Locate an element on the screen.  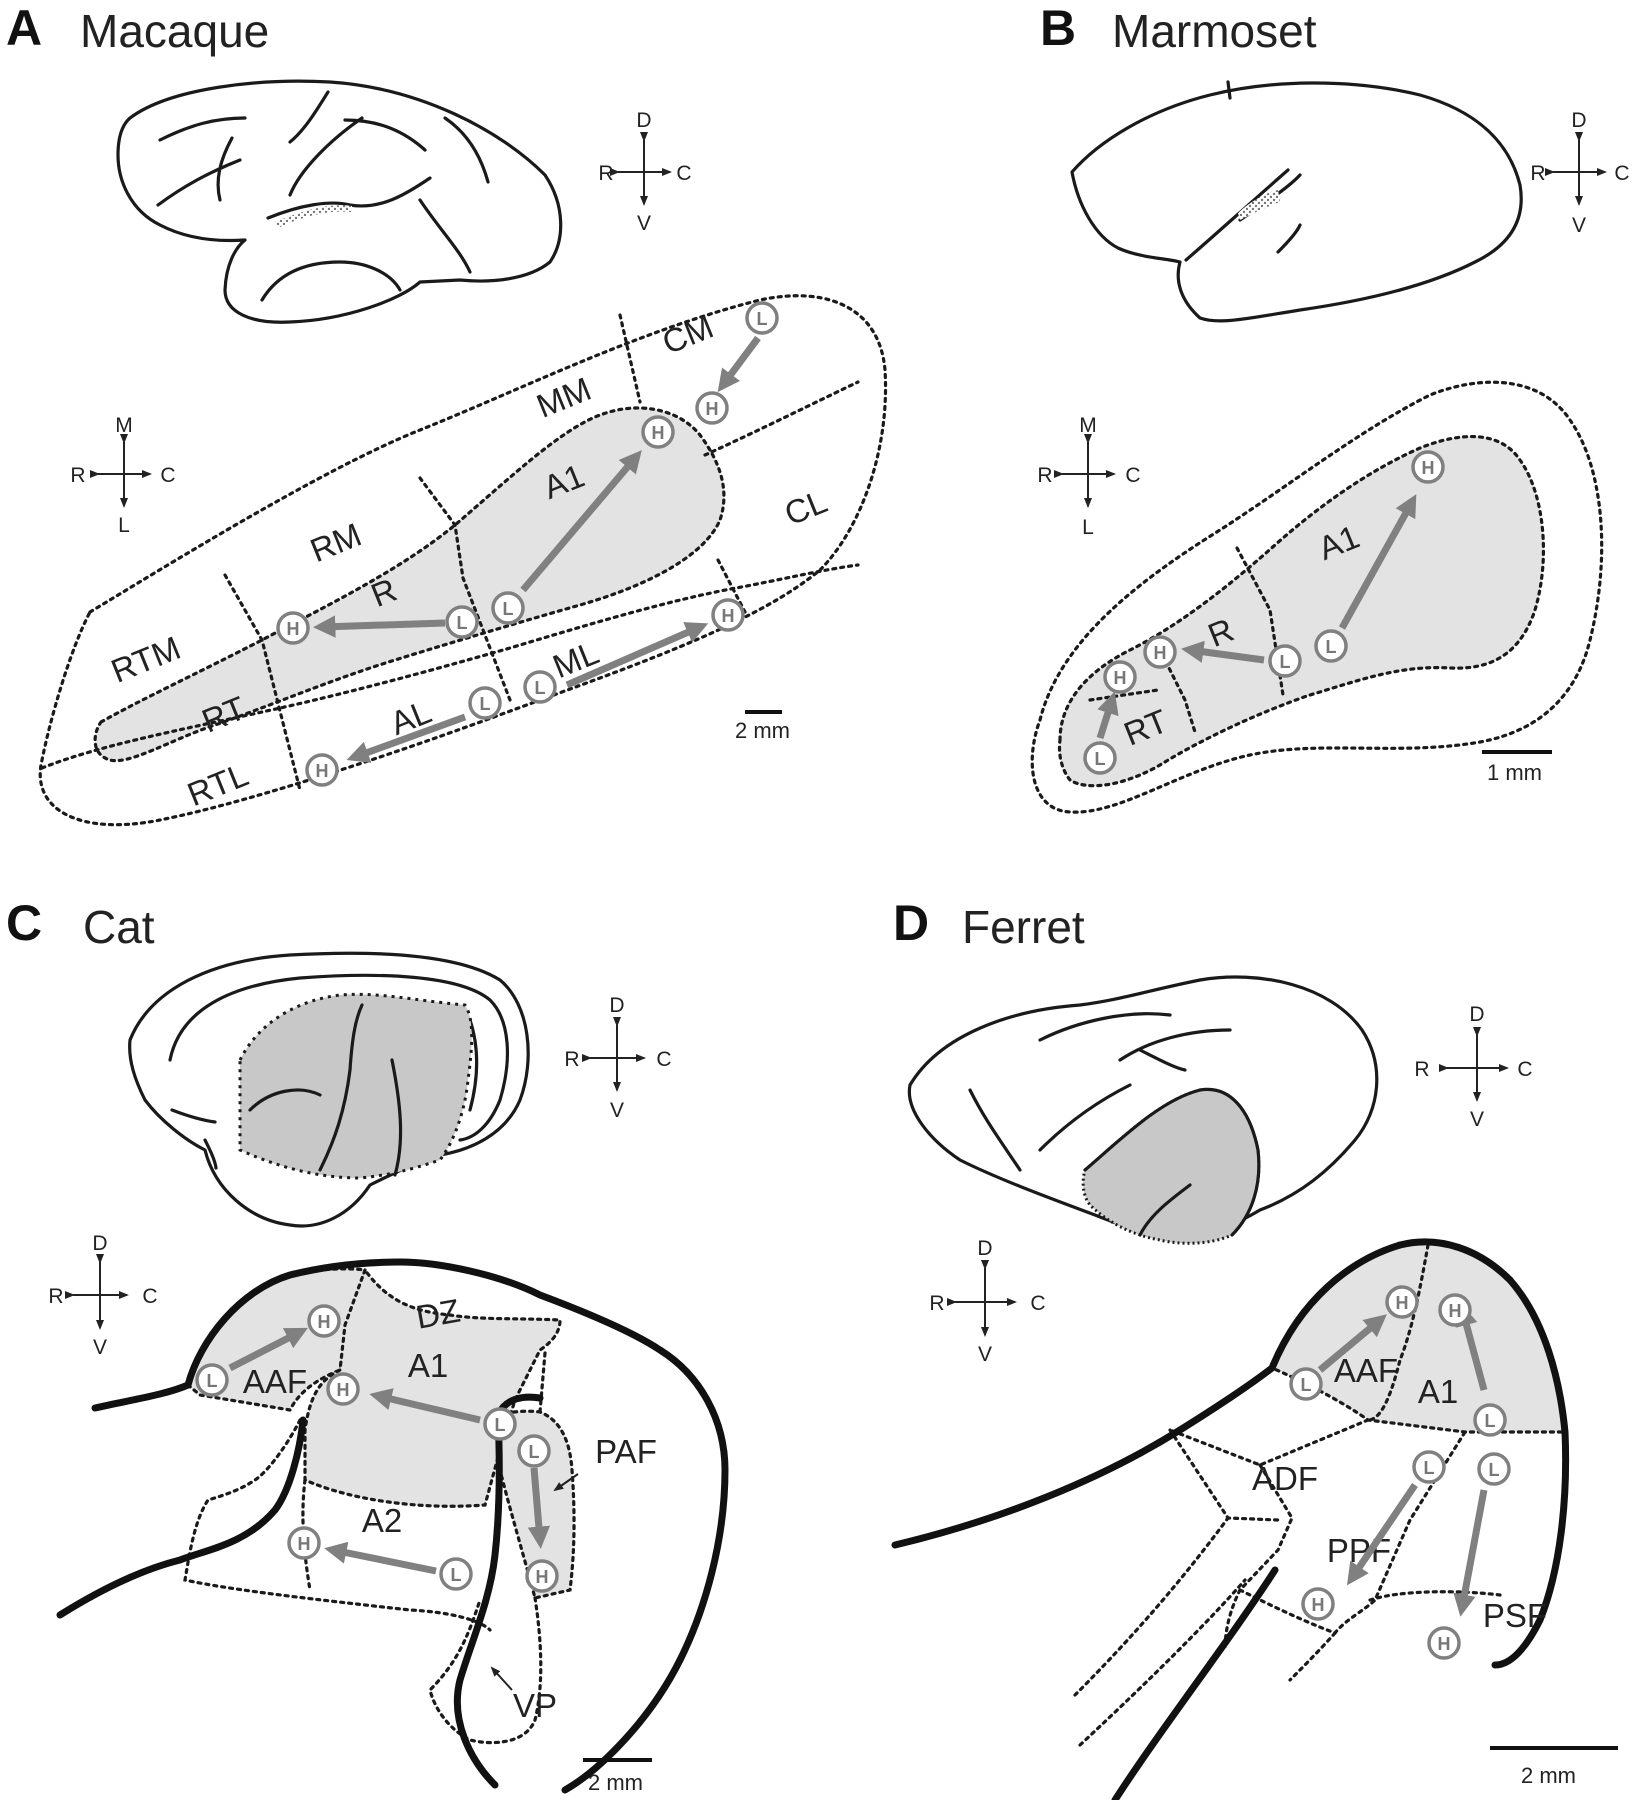
area-label-ml: ML is located at coordinates (576, 659).